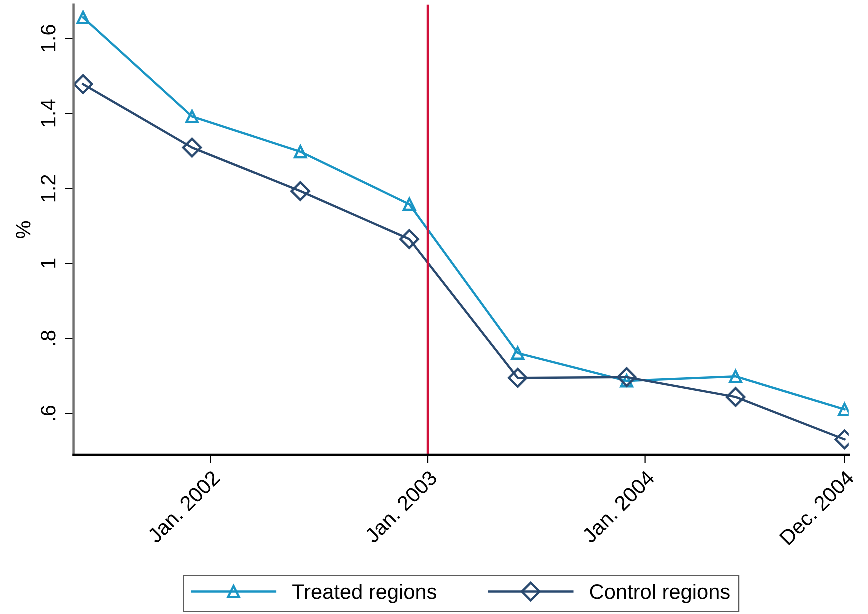  What do you see at coordinates (660, 594) in the screenshot?
I see `legend-label: Control regions` at bounding box center [660, 594].